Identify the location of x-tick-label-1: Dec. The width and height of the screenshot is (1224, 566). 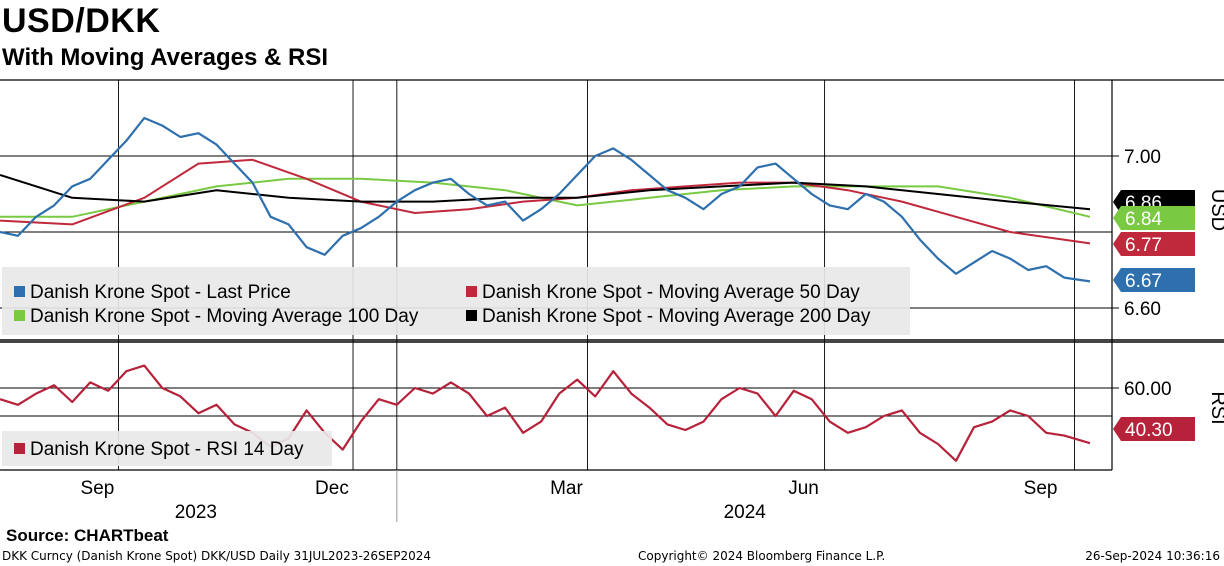
(332, 488).